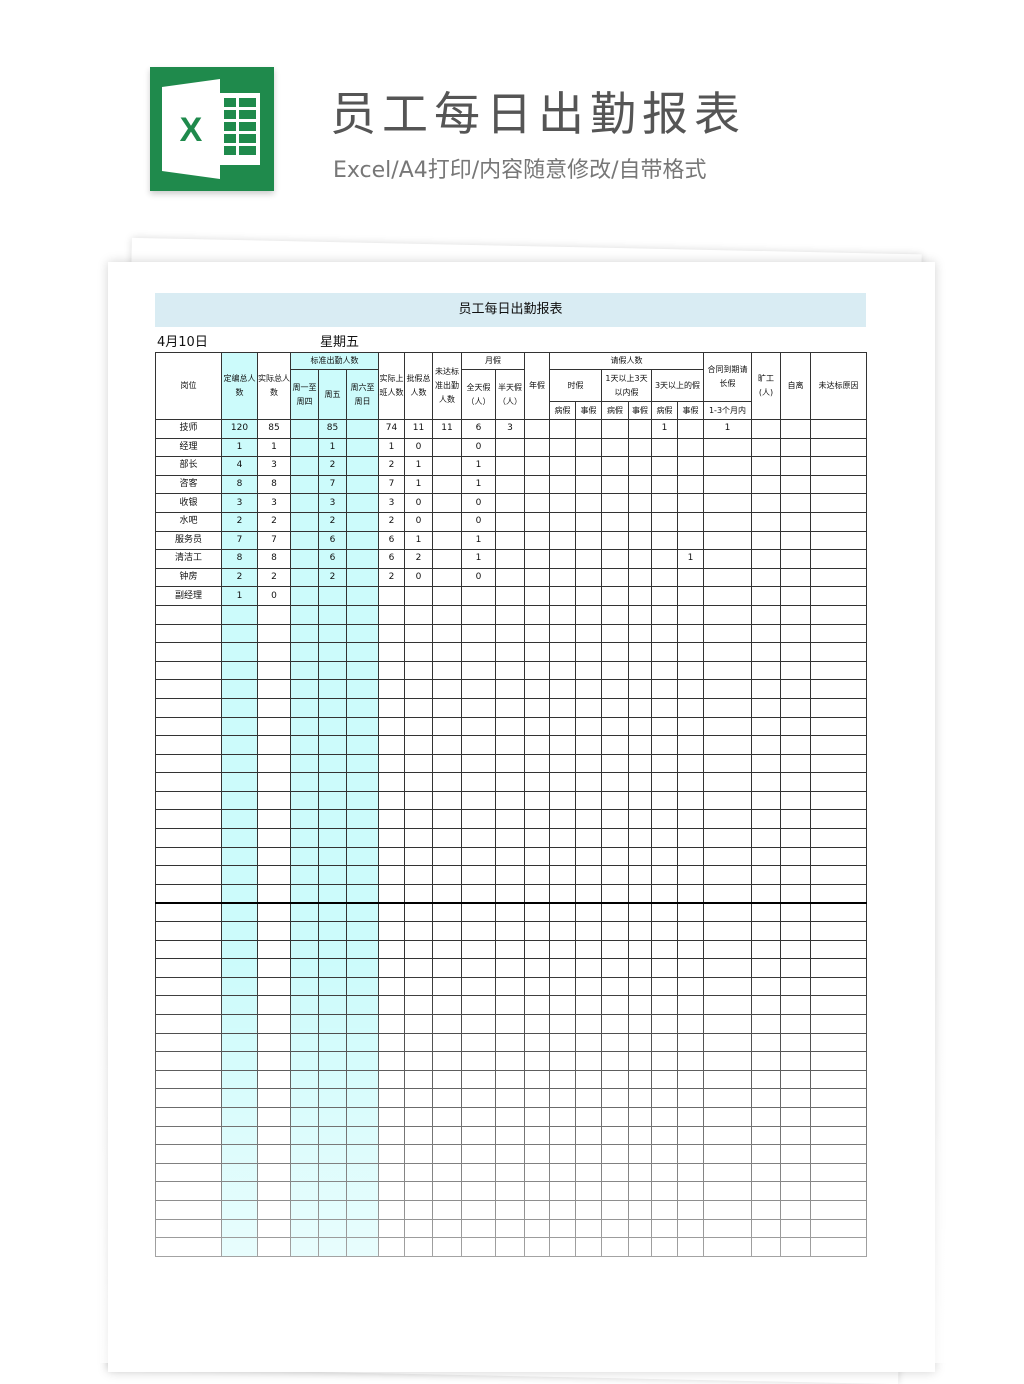 The width and height of the screenshot is (1024, 1384). What do you see at coordinates (392, 577) in the screenshot?
I see `table-cell: 2` at bounding box center [392, 577].